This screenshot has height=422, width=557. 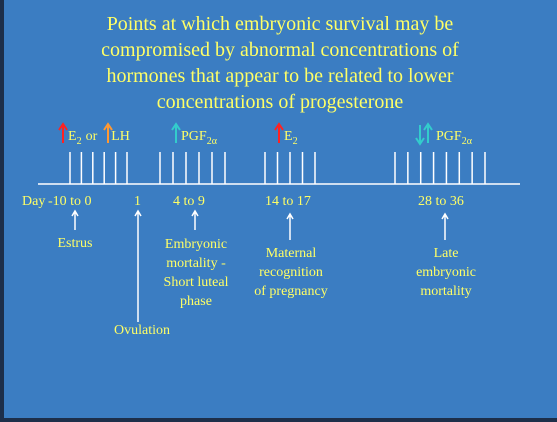 What do you see at coordinates (279, 168) in the screenshot?
I see `timeline-ticks` at bounding box center [279, 168].